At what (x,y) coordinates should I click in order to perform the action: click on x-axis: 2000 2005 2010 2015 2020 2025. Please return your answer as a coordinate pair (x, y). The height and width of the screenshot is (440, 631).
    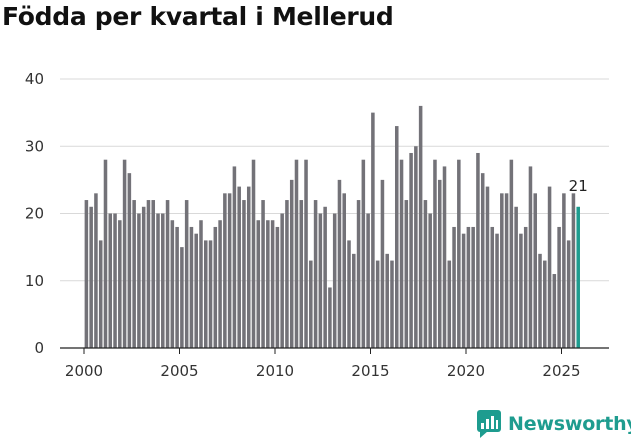
    Looking at the image, I should click on (334, 363).